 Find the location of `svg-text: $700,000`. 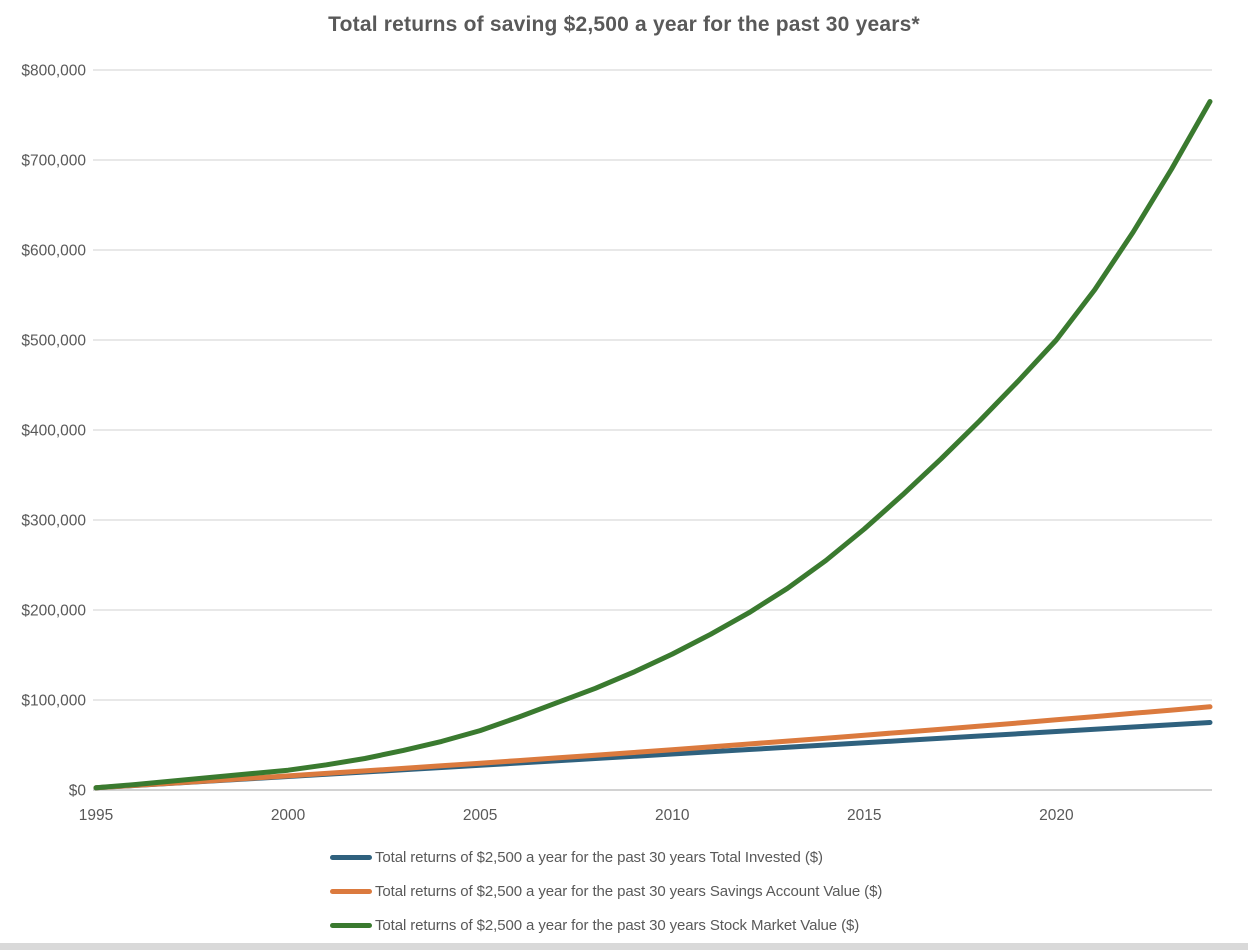

svg-text: $700,000 is located at coordinates (53, 161).